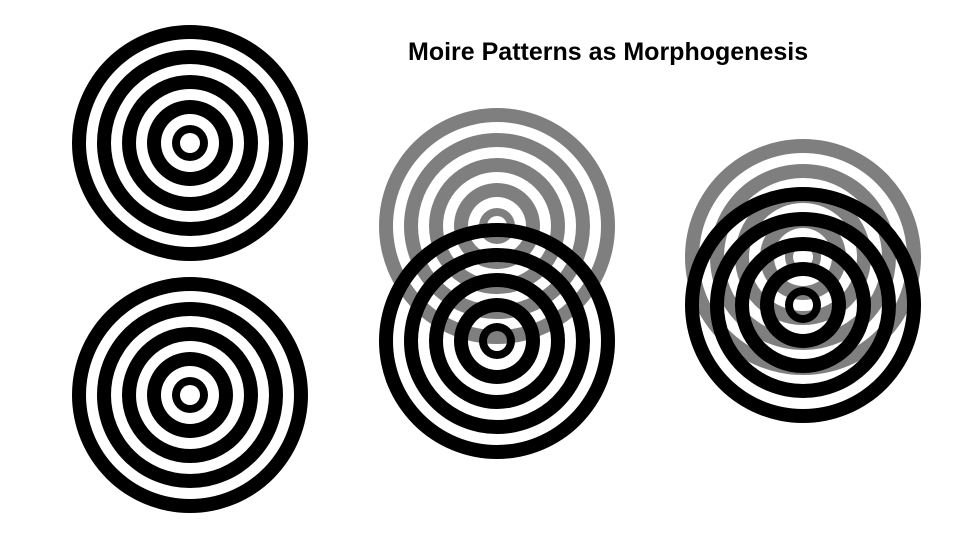 The image size is (960, 540). I want to click on target-bottom-left, so click(190, 395).